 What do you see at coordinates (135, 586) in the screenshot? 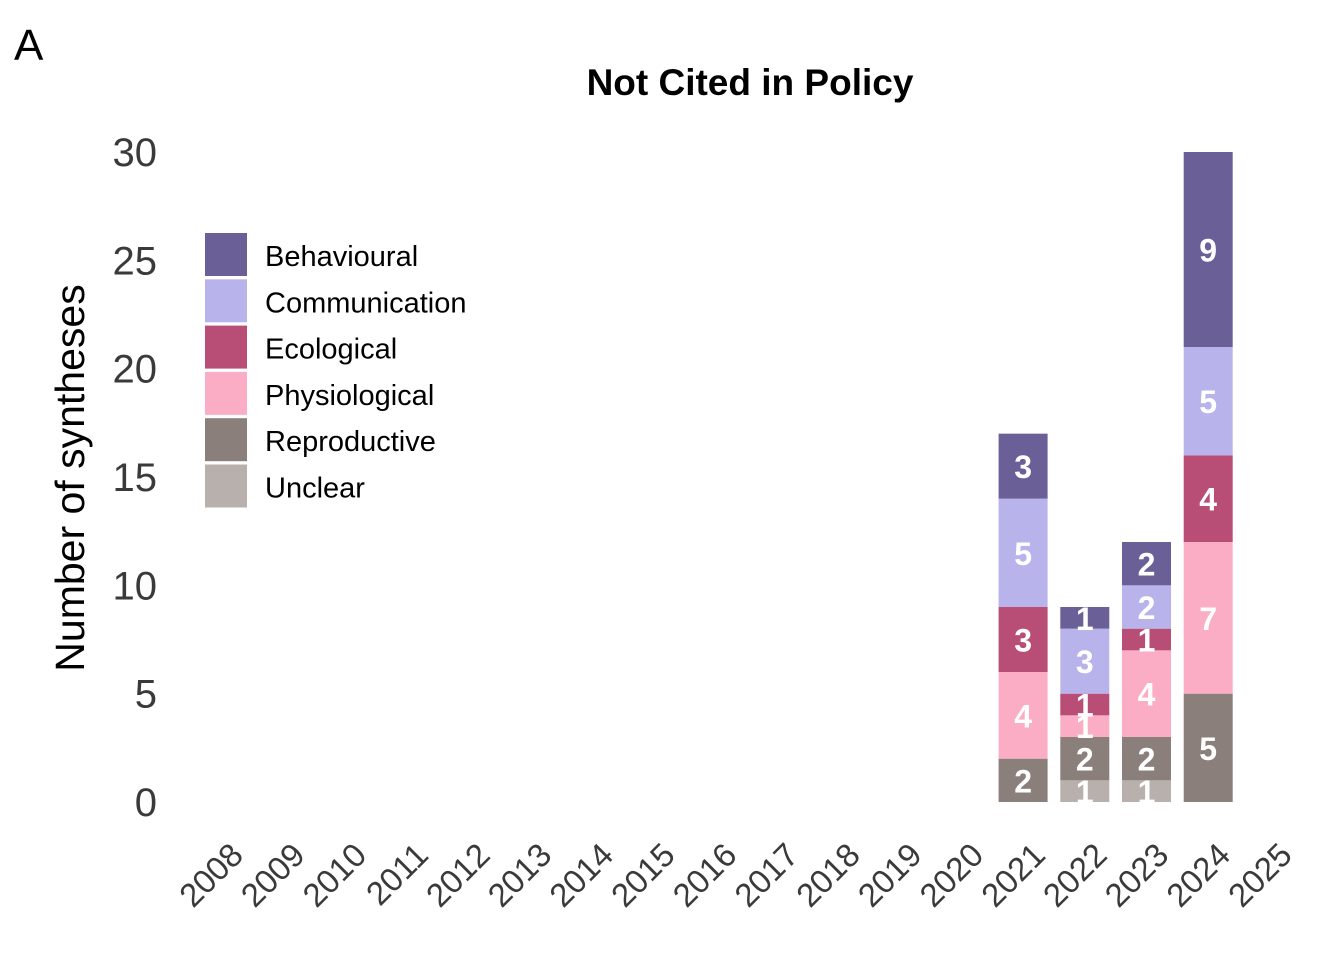
I see `y-tick-label: 10` at bounding box center [135, 586].